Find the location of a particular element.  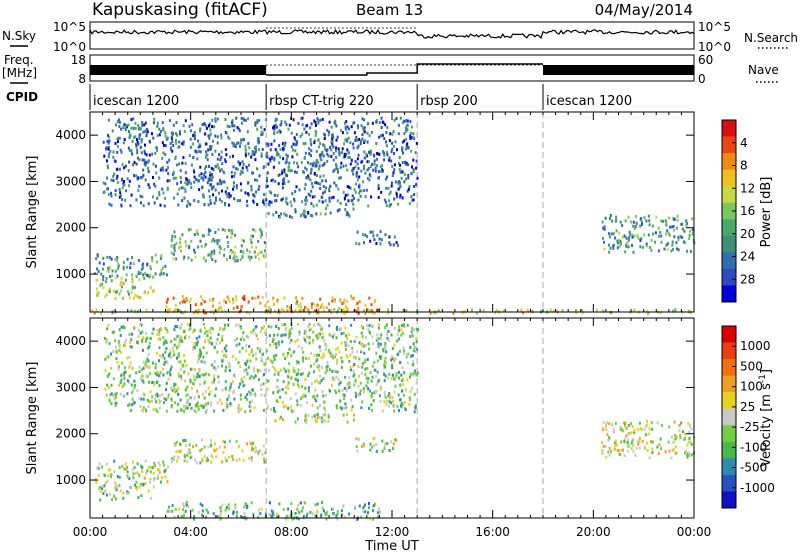

cpid-segment-label: rbsp CT-trig 220 is located at coordinates (321, 101).